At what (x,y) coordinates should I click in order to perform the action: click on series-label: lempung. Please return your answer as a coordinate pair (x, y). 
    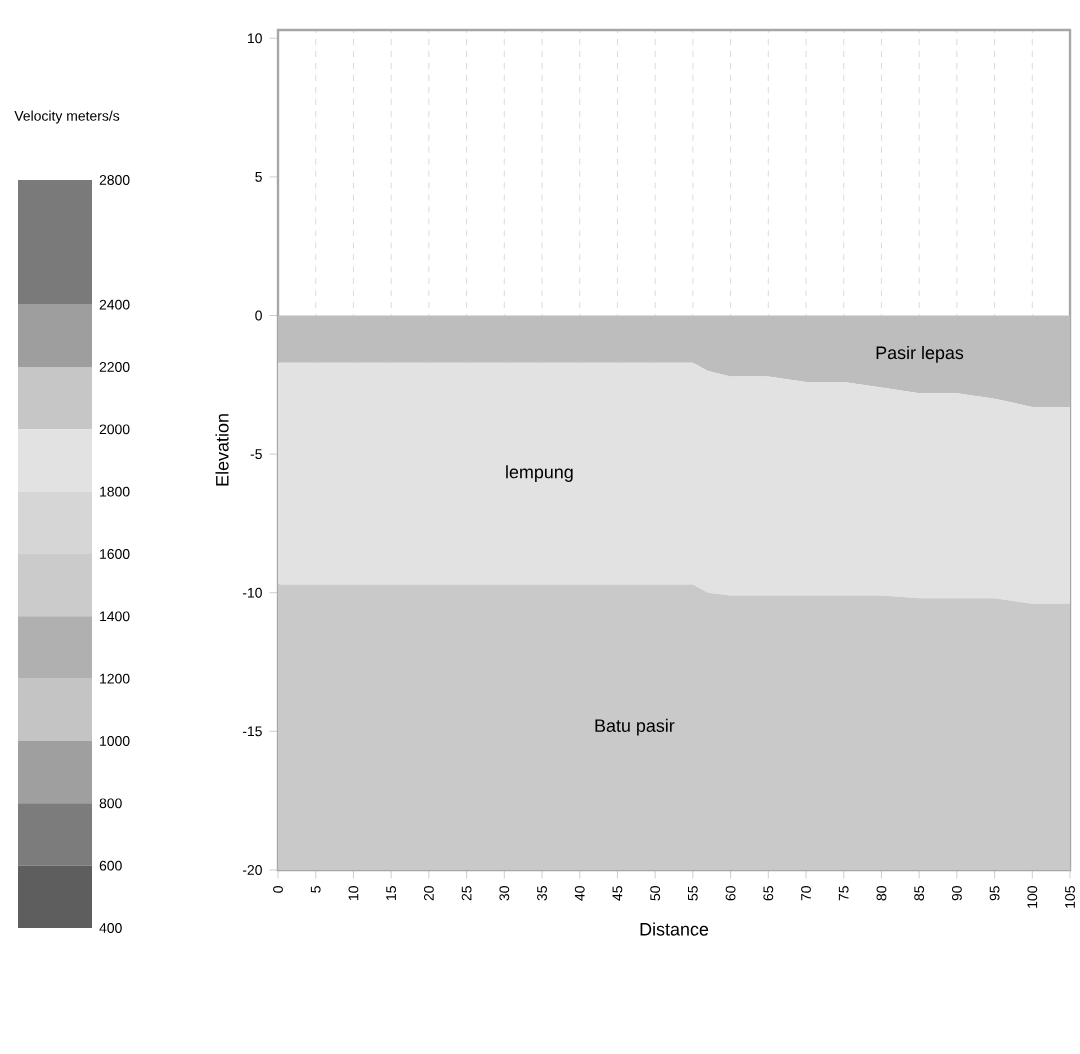
    Looking at the image, I should click on (539, 473).